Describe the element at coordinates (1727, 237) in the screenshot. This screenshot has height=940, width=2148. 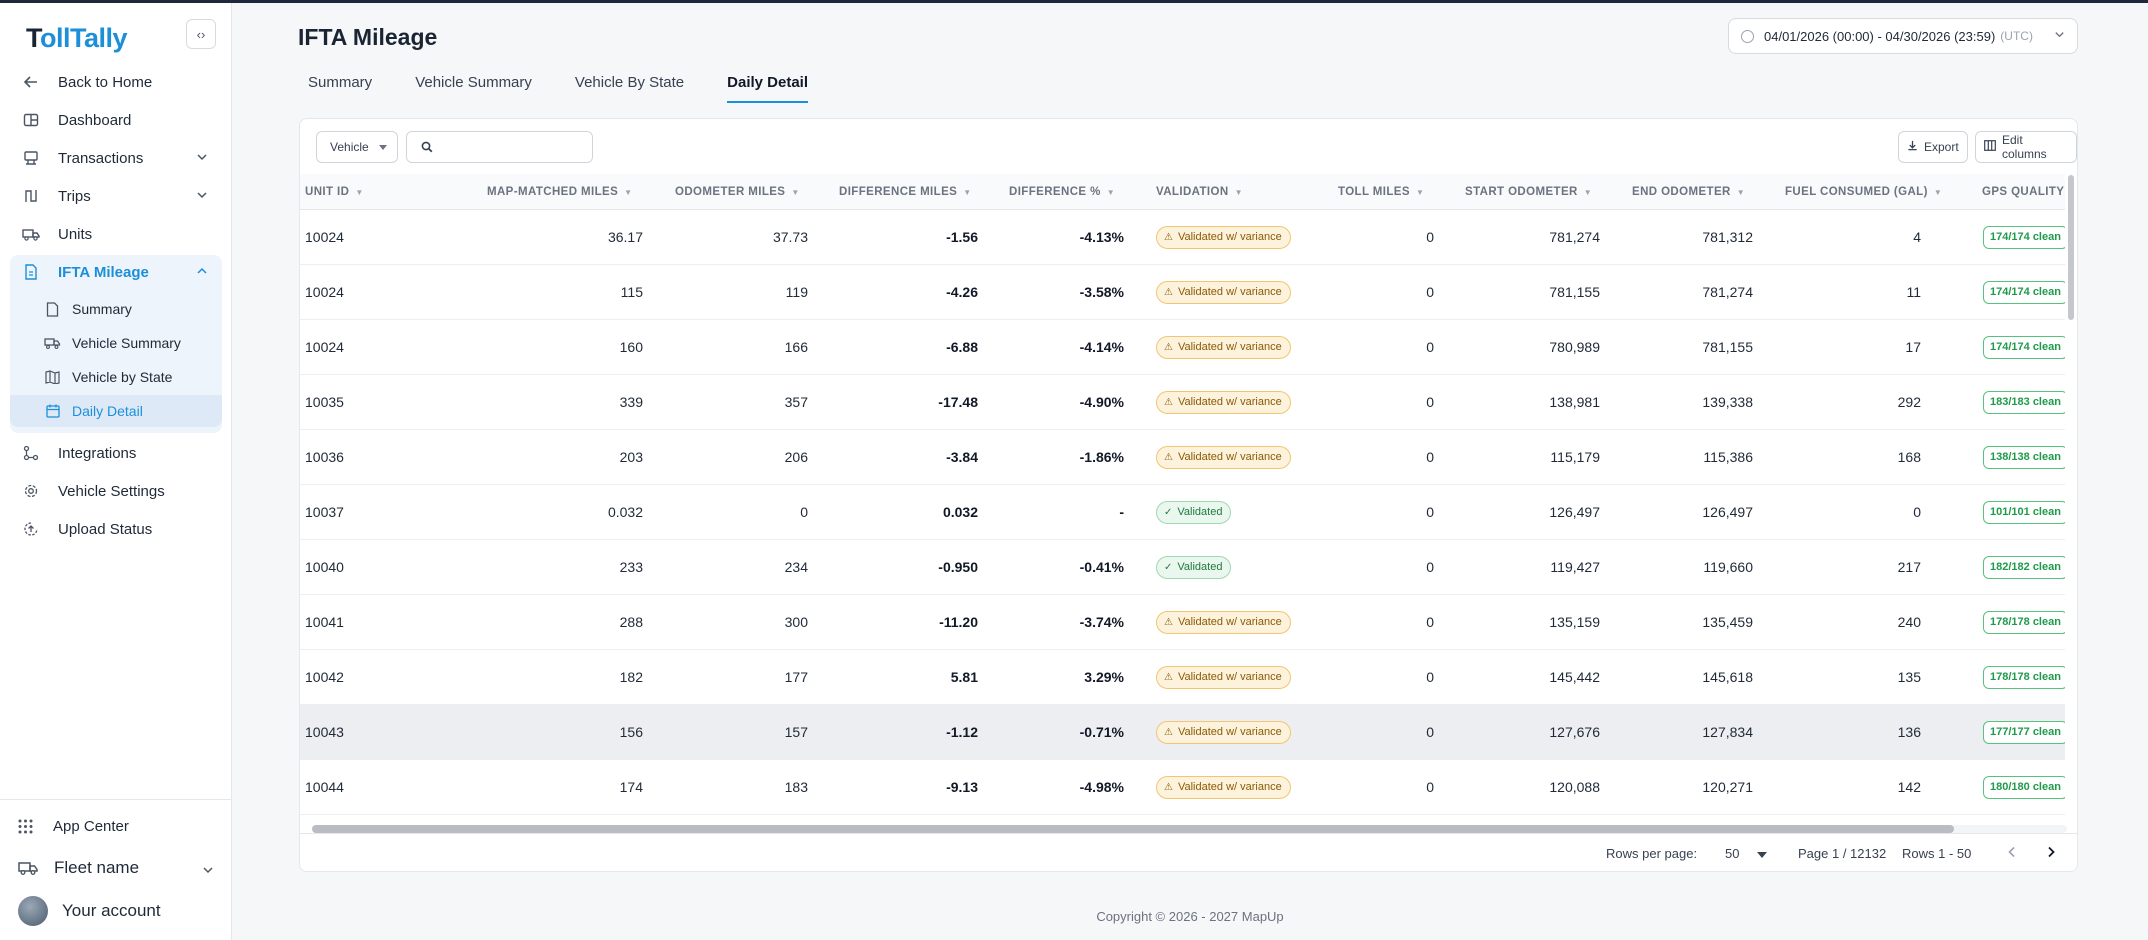
I see `cell-end-odometer: 781,312` at that location.